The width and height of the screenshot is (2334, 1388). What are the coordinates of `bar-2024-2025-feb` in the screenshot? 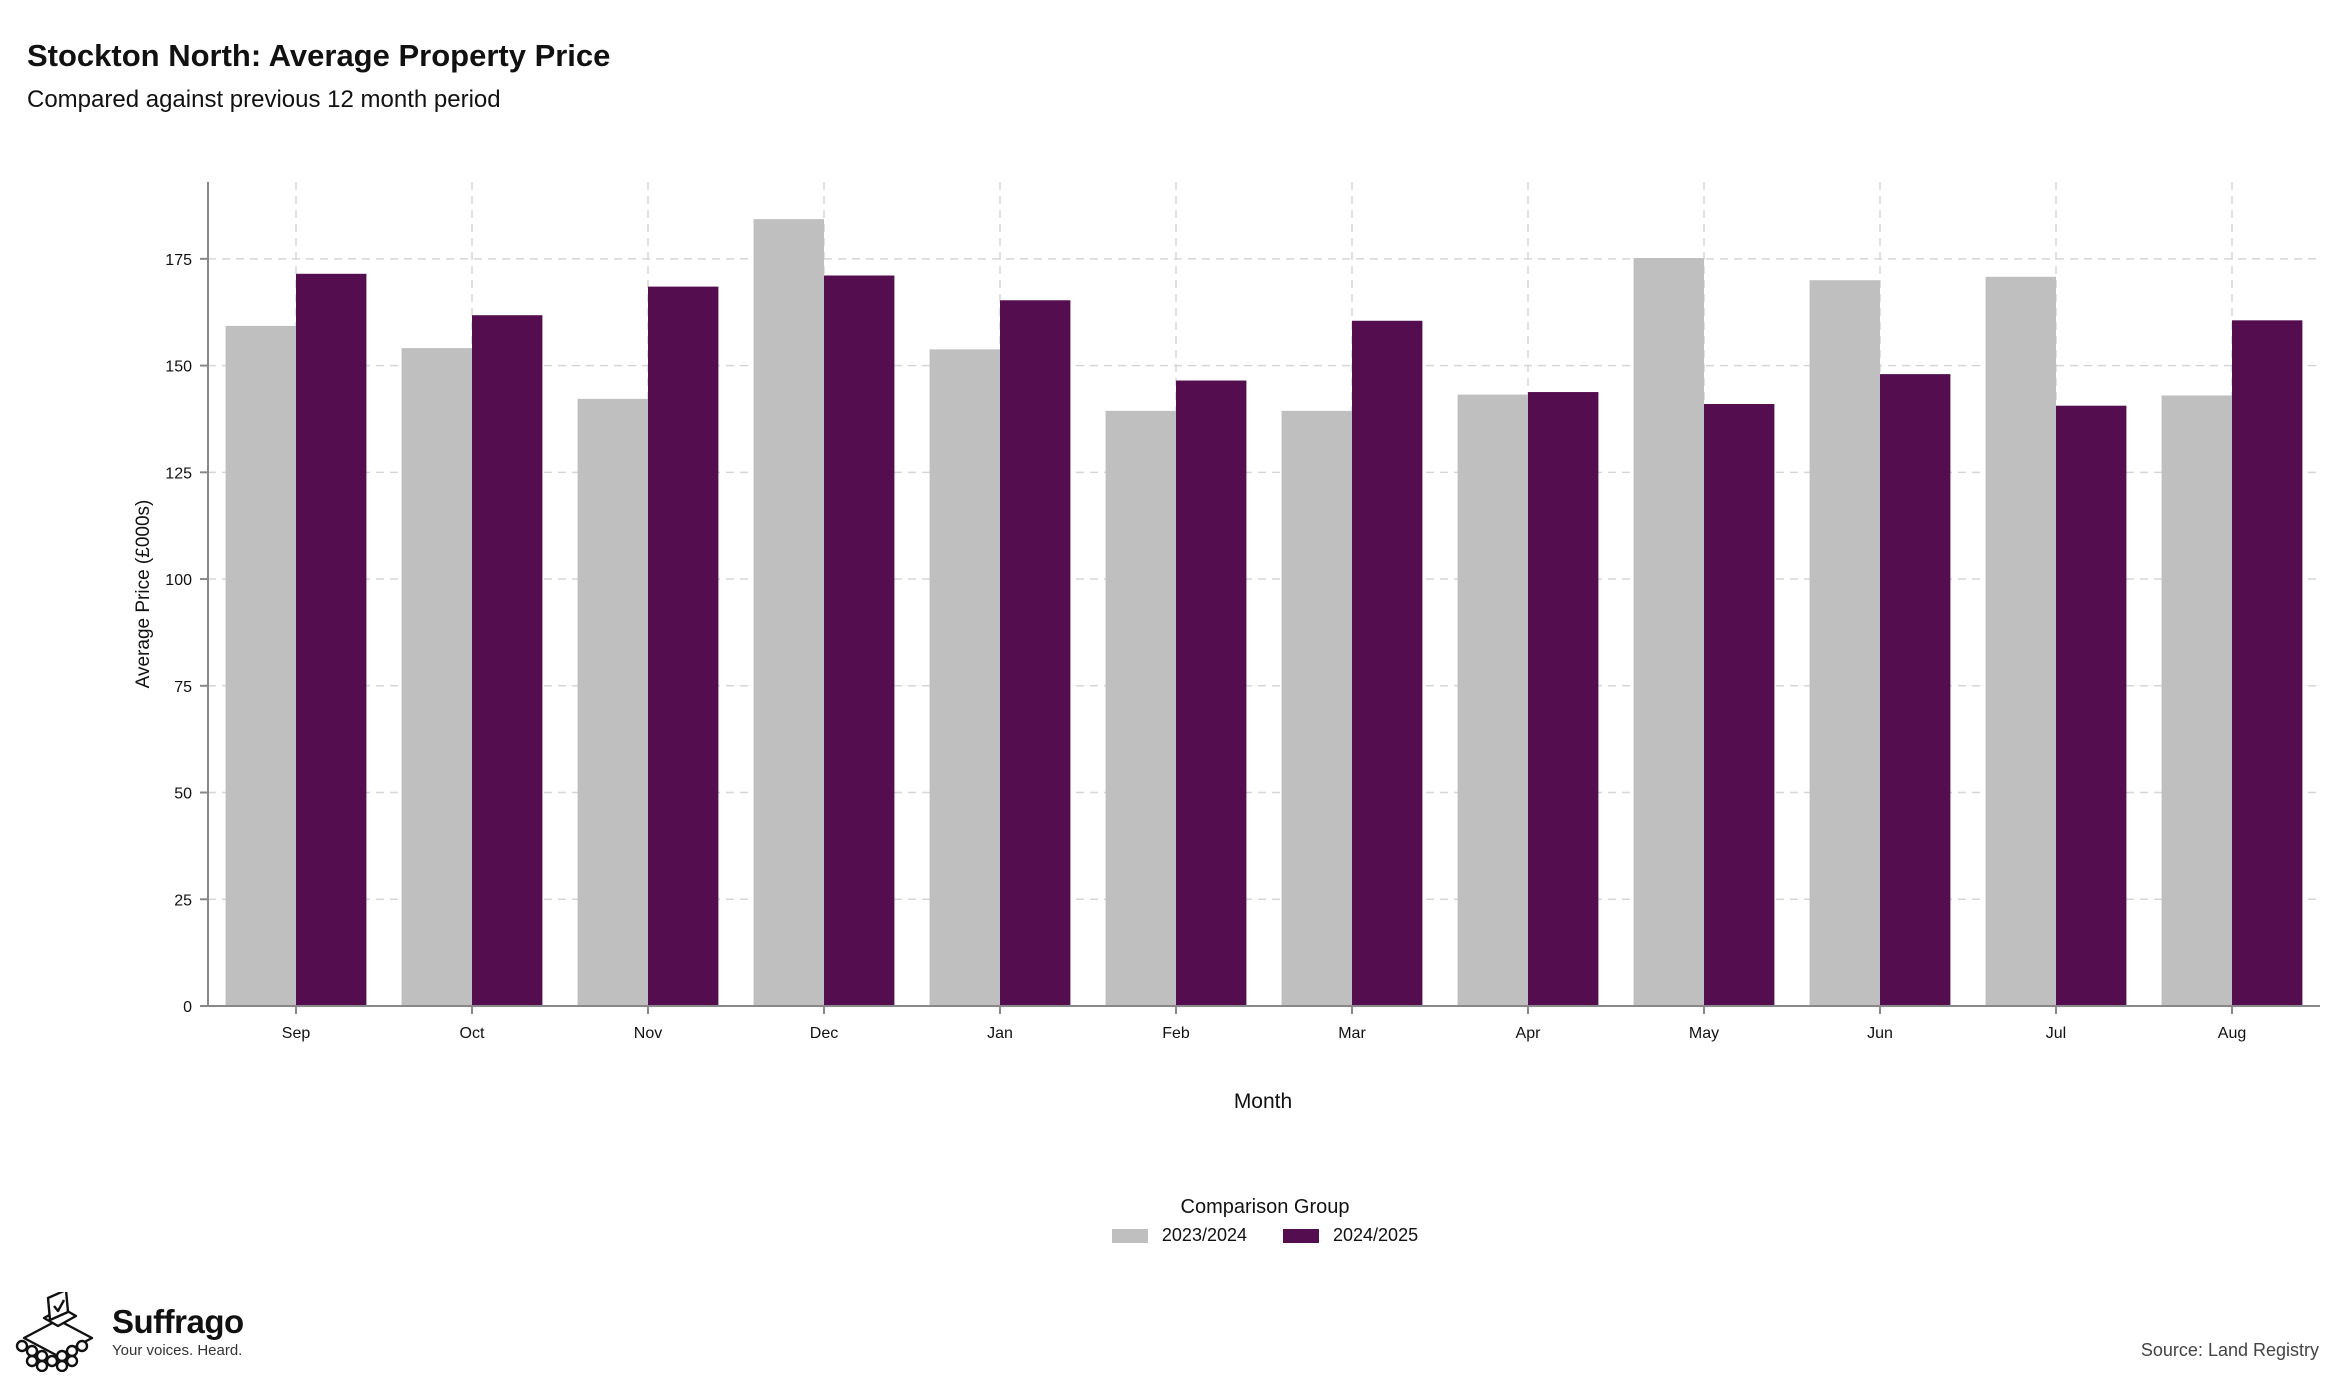 It's located at (1211, 693).